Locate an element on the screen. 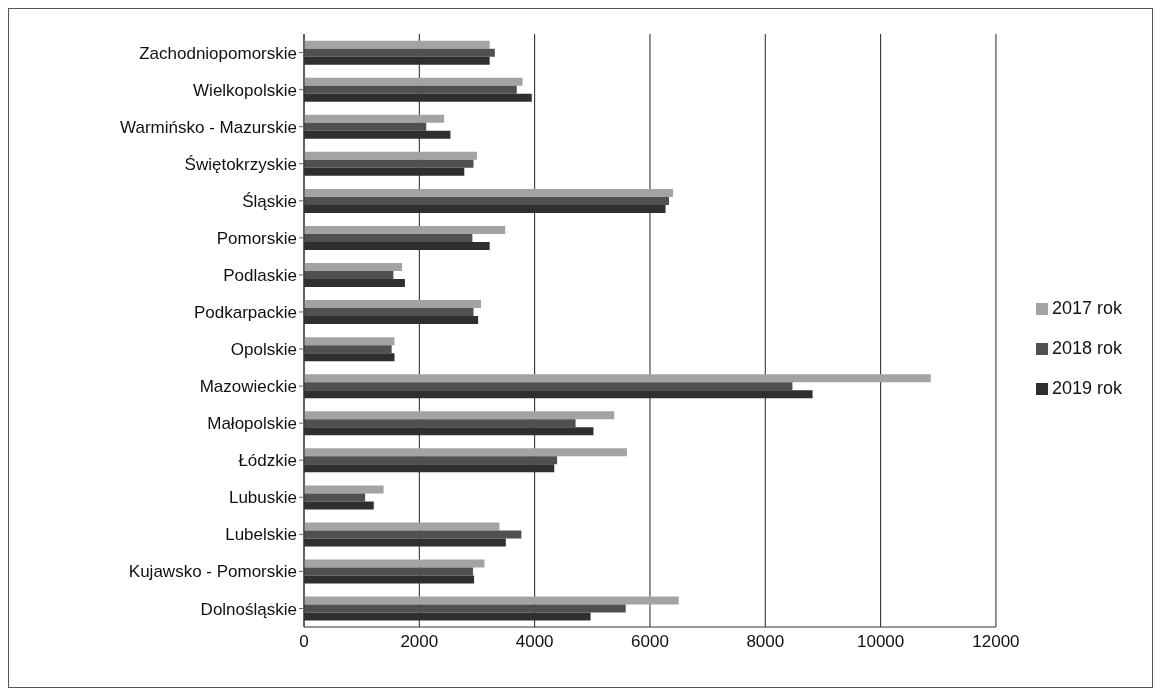 The image size is (1163, 698). y-tick-label: Warmińsko - Mazurskie is located at coordinates (208, 127).